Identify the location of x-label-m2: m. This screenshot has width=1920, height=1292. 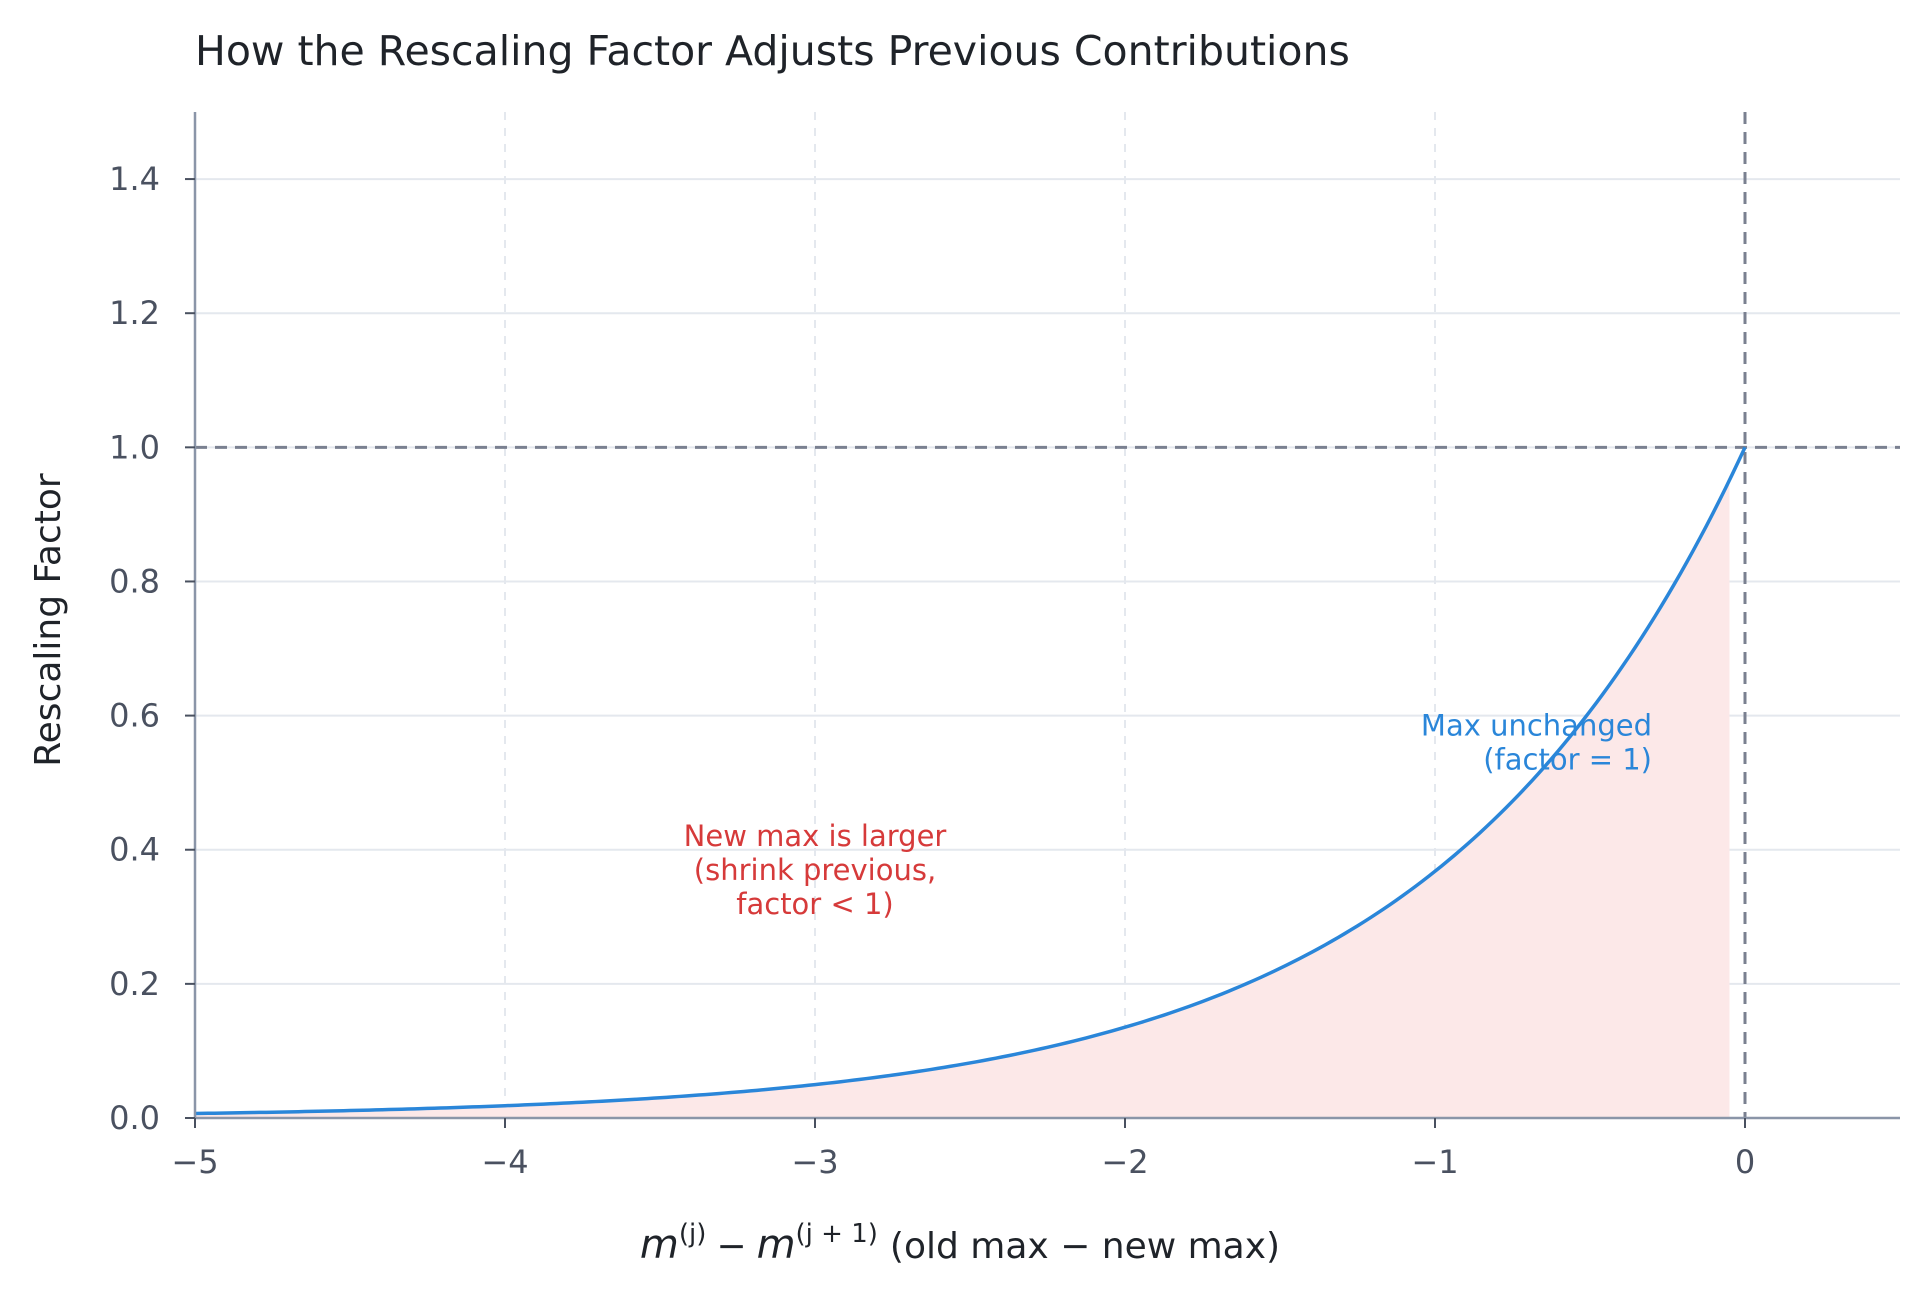
(776, 1245).